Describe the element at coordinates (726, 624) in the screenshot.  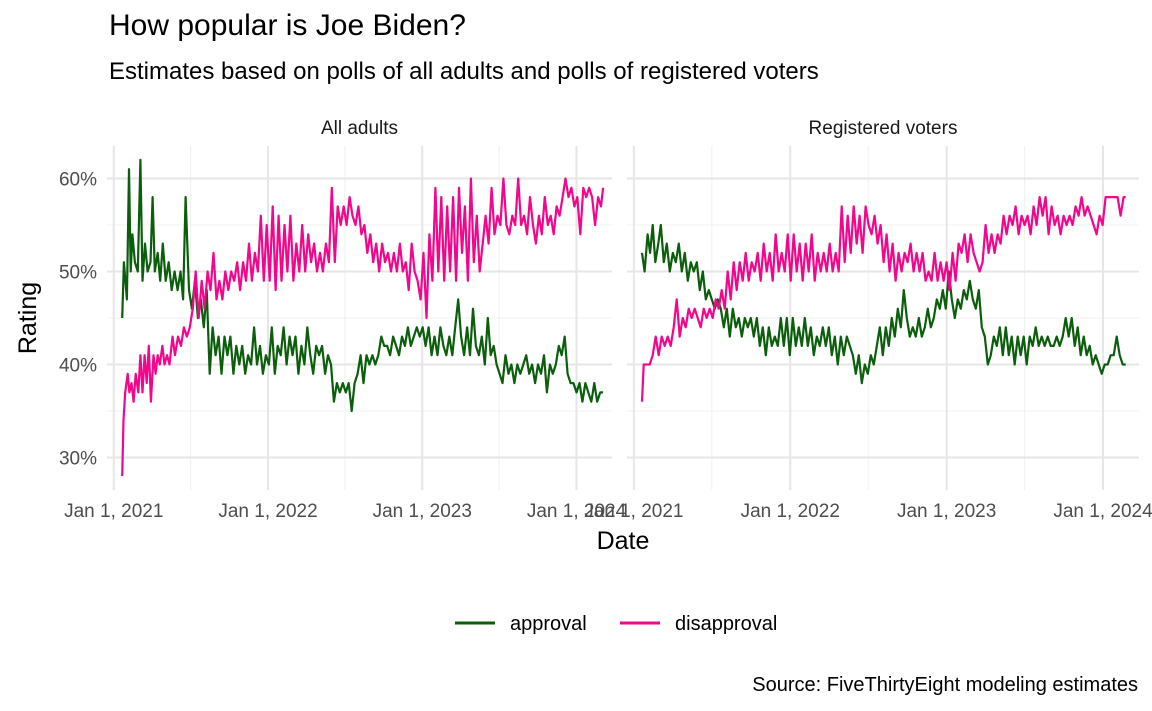
I see `legend-label-disapproval: disapproval` at that location.